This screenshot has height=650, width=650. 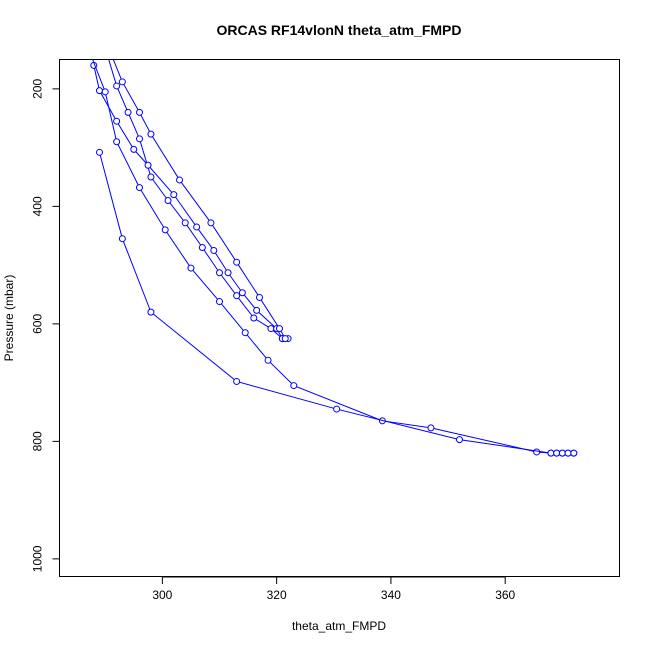 I want to click on y-axis-label: Pressure (mbar), so click(x=9, y=318).